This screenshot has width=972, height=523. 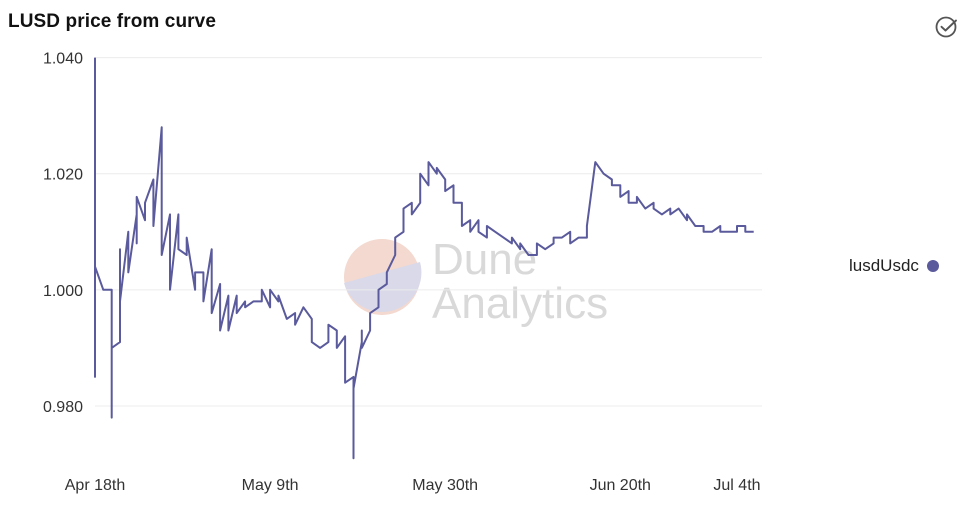 What do you see at coordinates (445, 485) in the screenshot?
I see `x-tick-label-2: May 30th` at bounding box center [445, 485].